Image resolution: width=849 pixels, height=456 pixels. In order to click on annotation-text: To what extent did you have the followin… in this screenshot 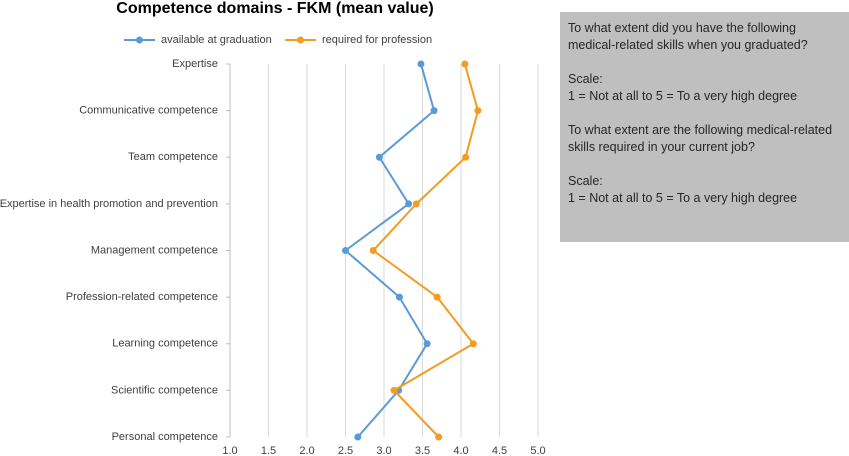, I will do `click(688, 36)`.